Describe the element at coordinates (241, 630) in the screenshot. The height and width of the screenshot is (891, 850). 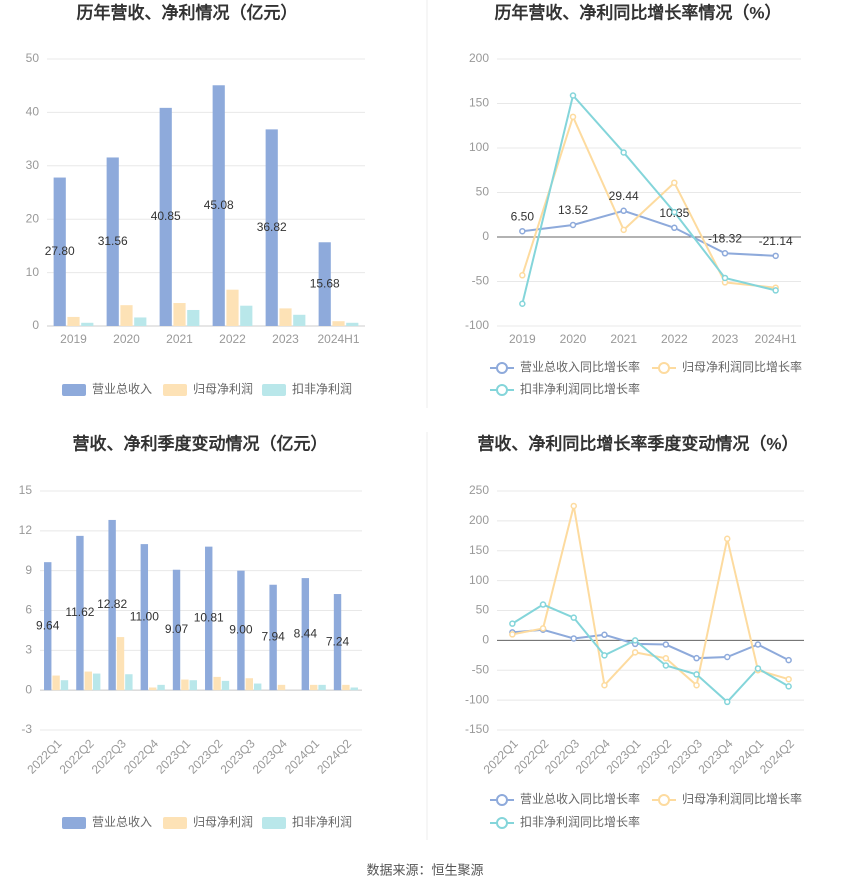
I see `value-label: 9.00` at that location.